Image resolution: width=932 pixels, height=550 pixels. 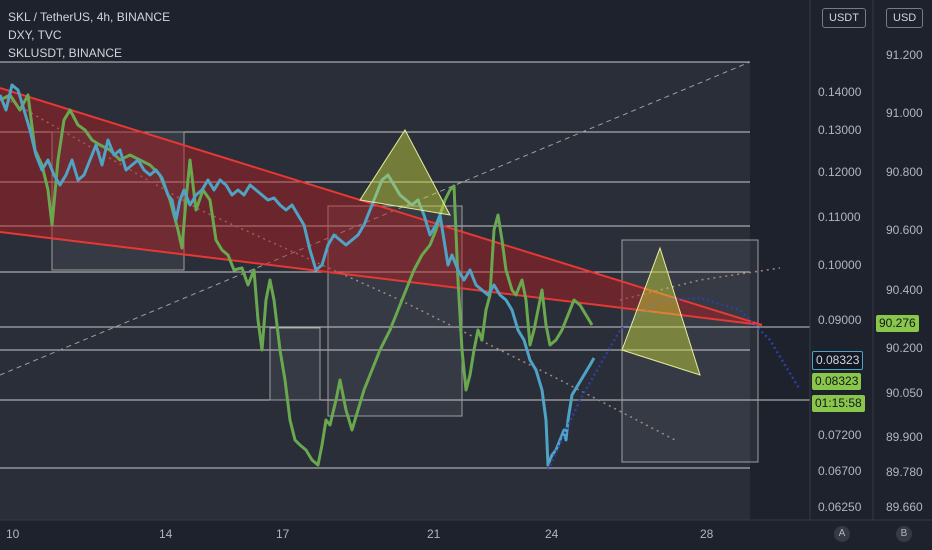 What do you see at coordinates (840, 172) in the screenshot?
I see `left-axis-tick: 0.12000` at bounding box center [840, 172].